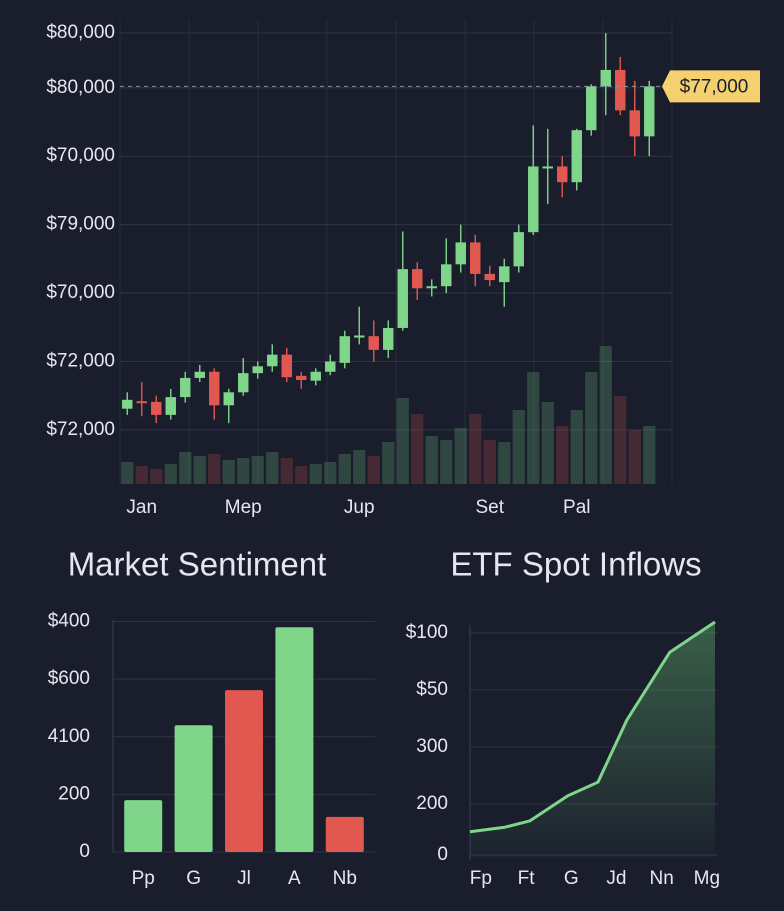 The height and width of the screenshot is (911, 784). What do you see at coordinates (80, 361) in the screenshot?
I see `y-tick-label: $72,000` at bounding box center [80, 361].